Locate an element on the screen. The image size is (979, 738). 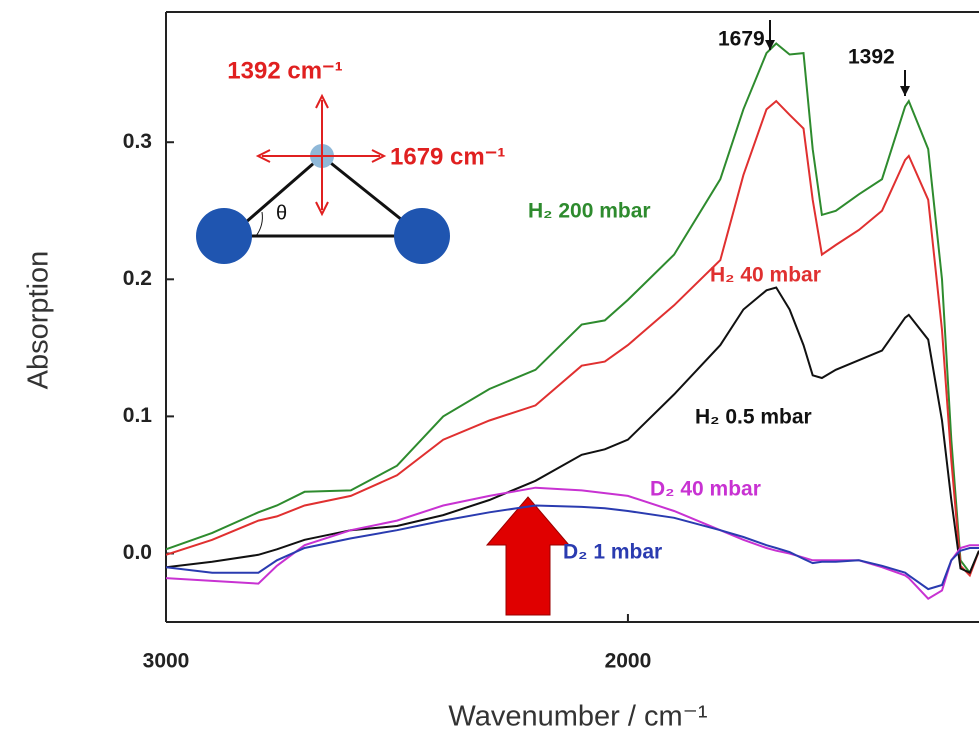
inset-label: 1392 cm⁻¹ is located at coordinates (284, 70).